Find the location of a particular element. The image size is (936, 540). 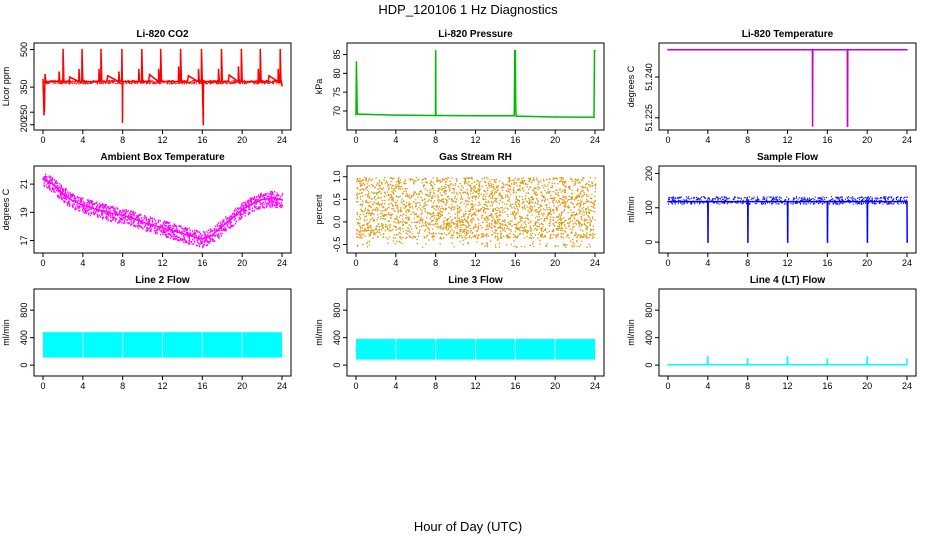

series-point is located at coordinates (44, 114).